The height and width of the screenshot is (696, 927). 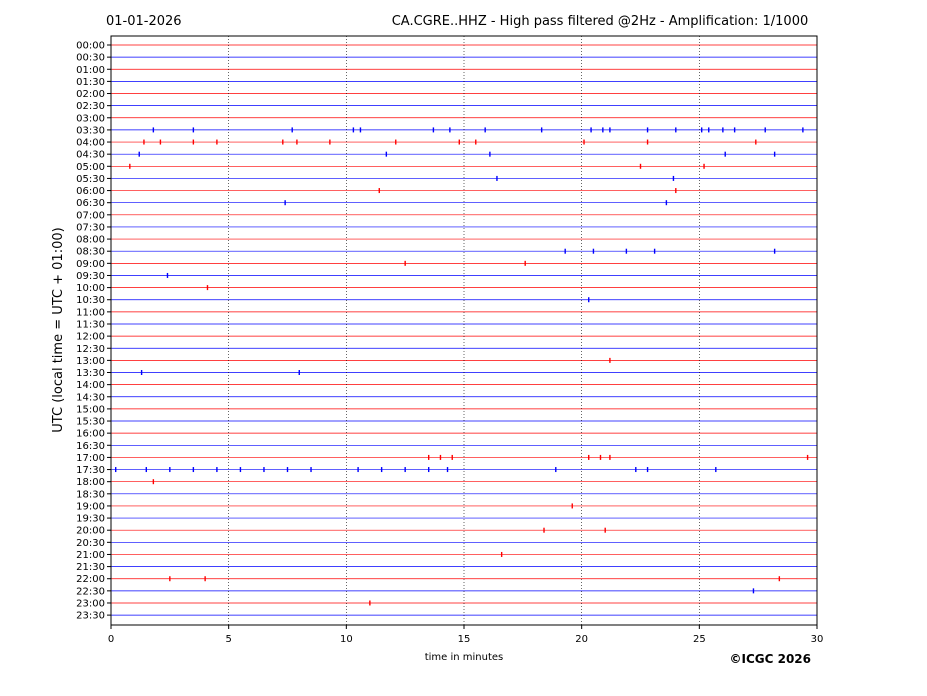 What do you see at coordinates (90, 470) in the screenshot?
I see `y-tick-label: 17:30` at bounding box center [90, 470].